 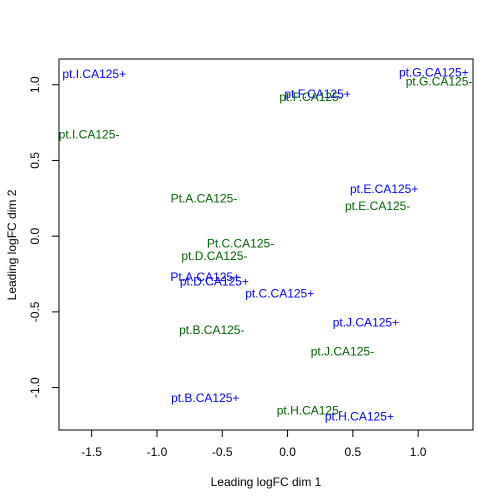 What do you see at coordinates (94, 74) in the screenshot?
I see `point-label: pt.I.CA125+` at bounding box center [94, 74].